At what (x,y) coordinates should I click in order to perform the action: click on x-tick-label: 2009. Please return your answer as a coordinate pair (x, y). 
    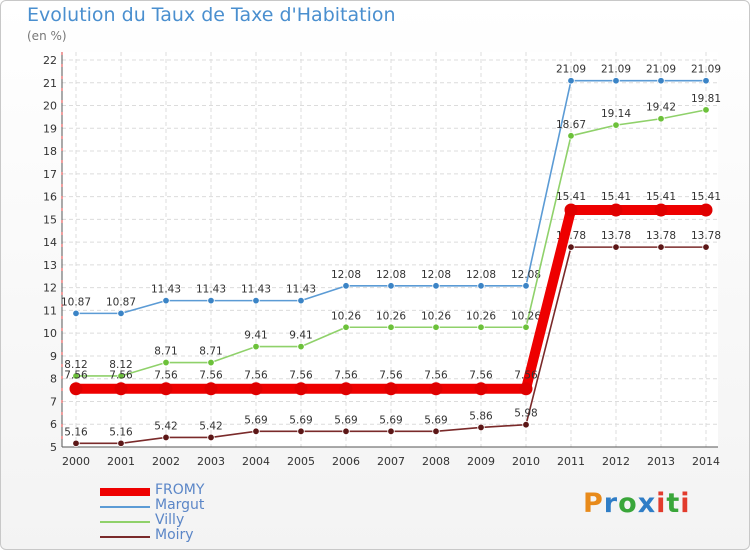
    Looking at the image, I should click on (481, 461).